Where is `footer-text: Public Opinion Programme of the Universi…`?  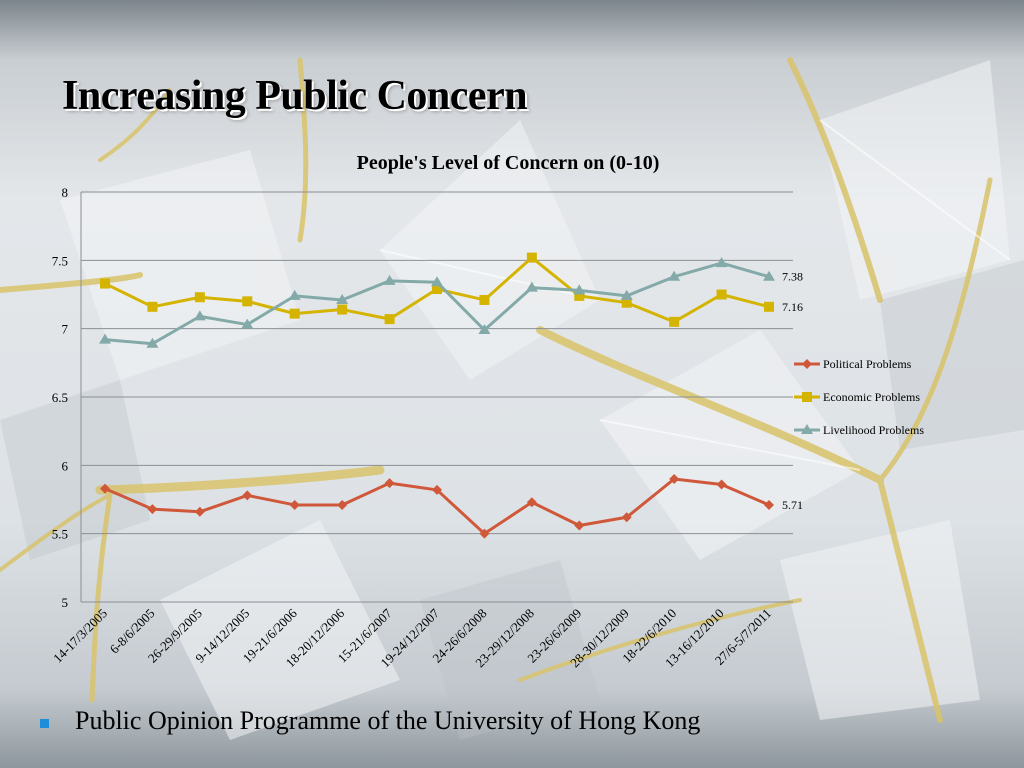
footer-text: Public Opinion Programme of the Universi… is located at coordinates (388, 720).